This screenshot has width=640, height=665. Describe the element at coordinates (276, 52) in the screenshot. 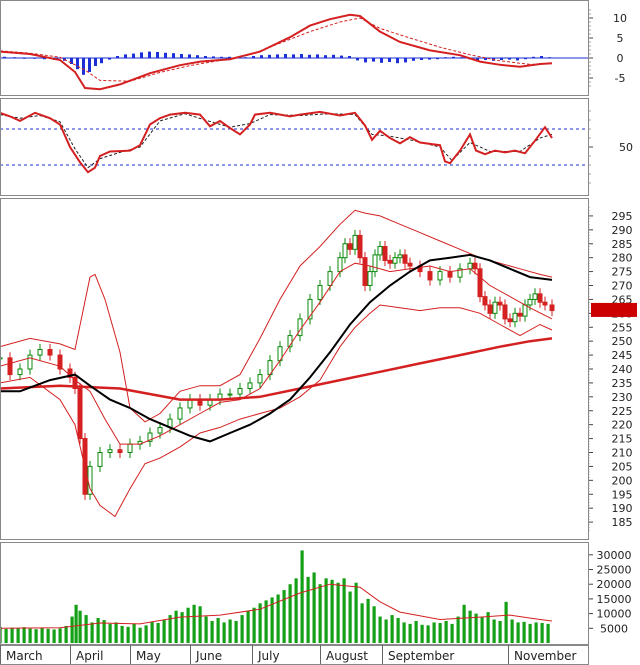

I see `macd-line` at that location.